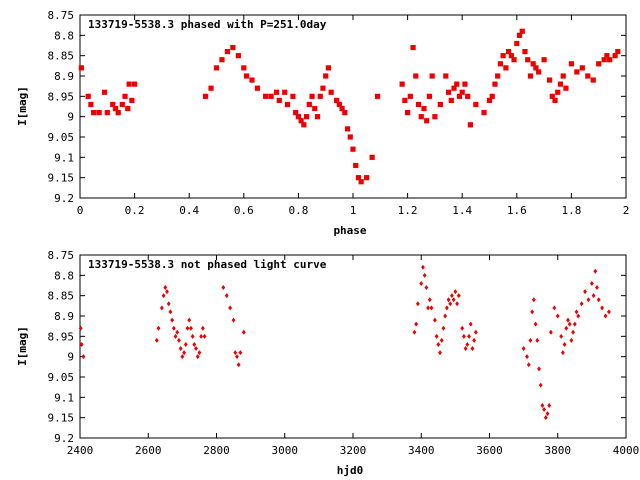  Describe the element at coordinates (148, 450) in the screenshot. I see `x-tick-label: 2600` at that location.